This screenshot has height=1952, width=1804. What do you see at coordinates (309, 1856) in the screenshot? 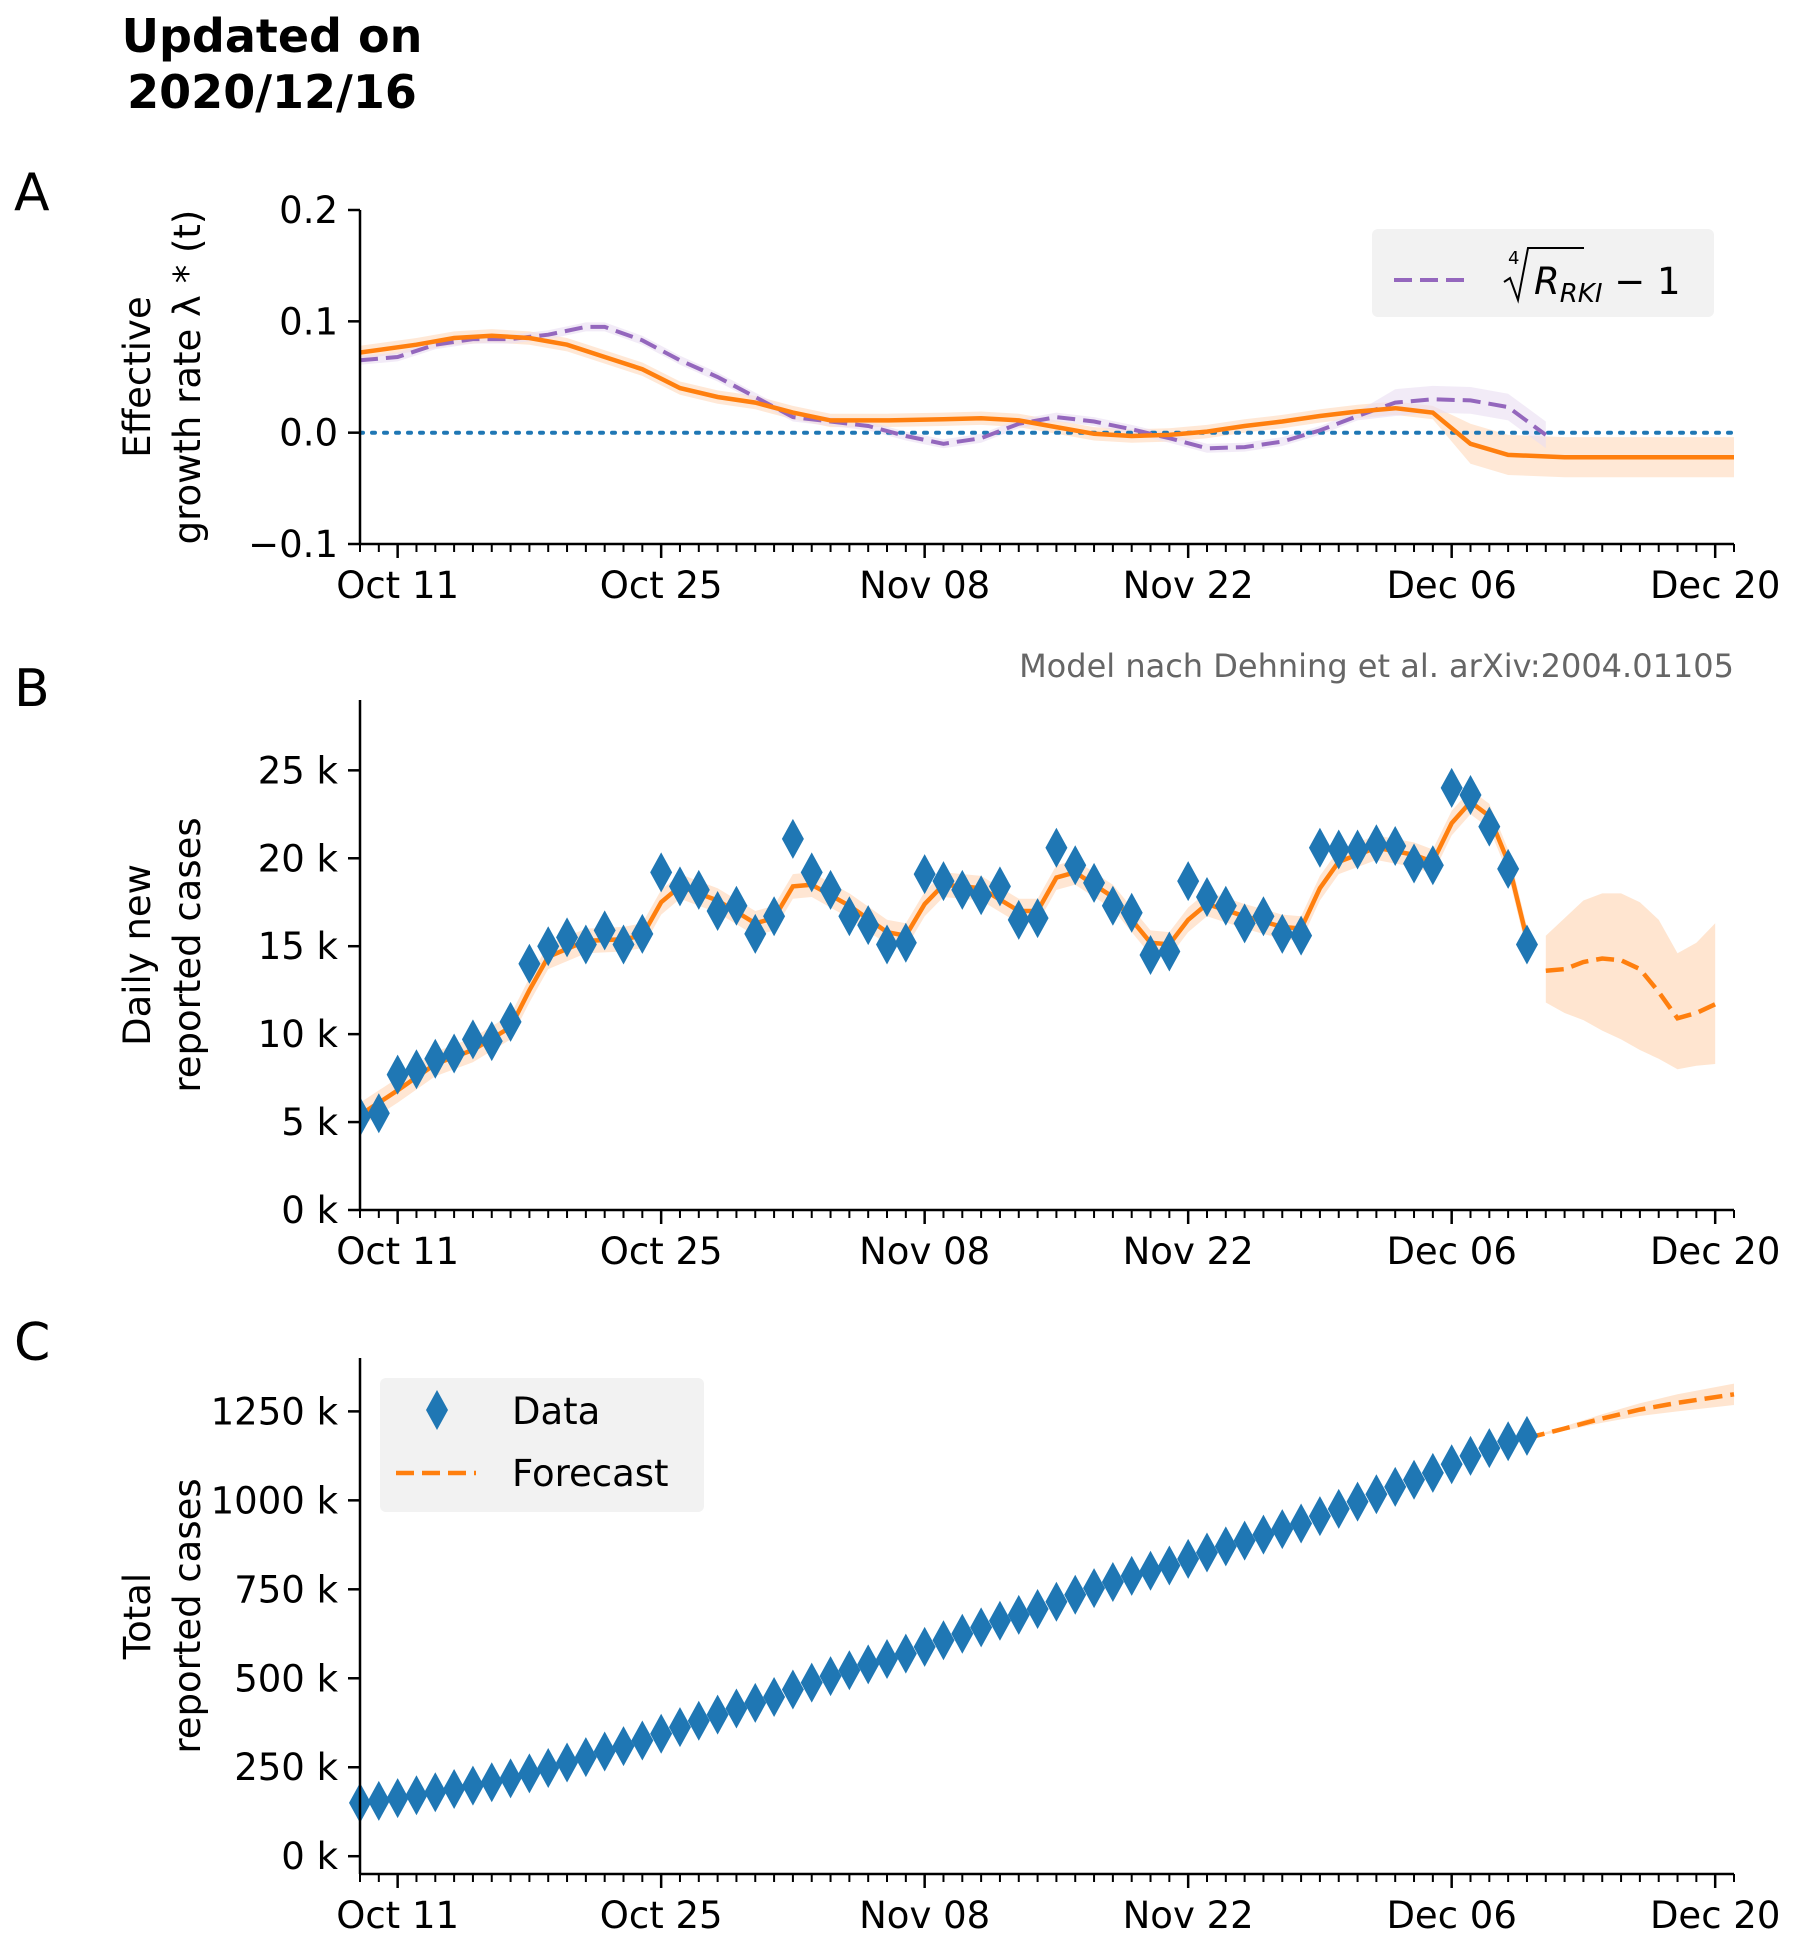
I see `y-tick-label-c: 0 k` at bounding box center [309, 1856].